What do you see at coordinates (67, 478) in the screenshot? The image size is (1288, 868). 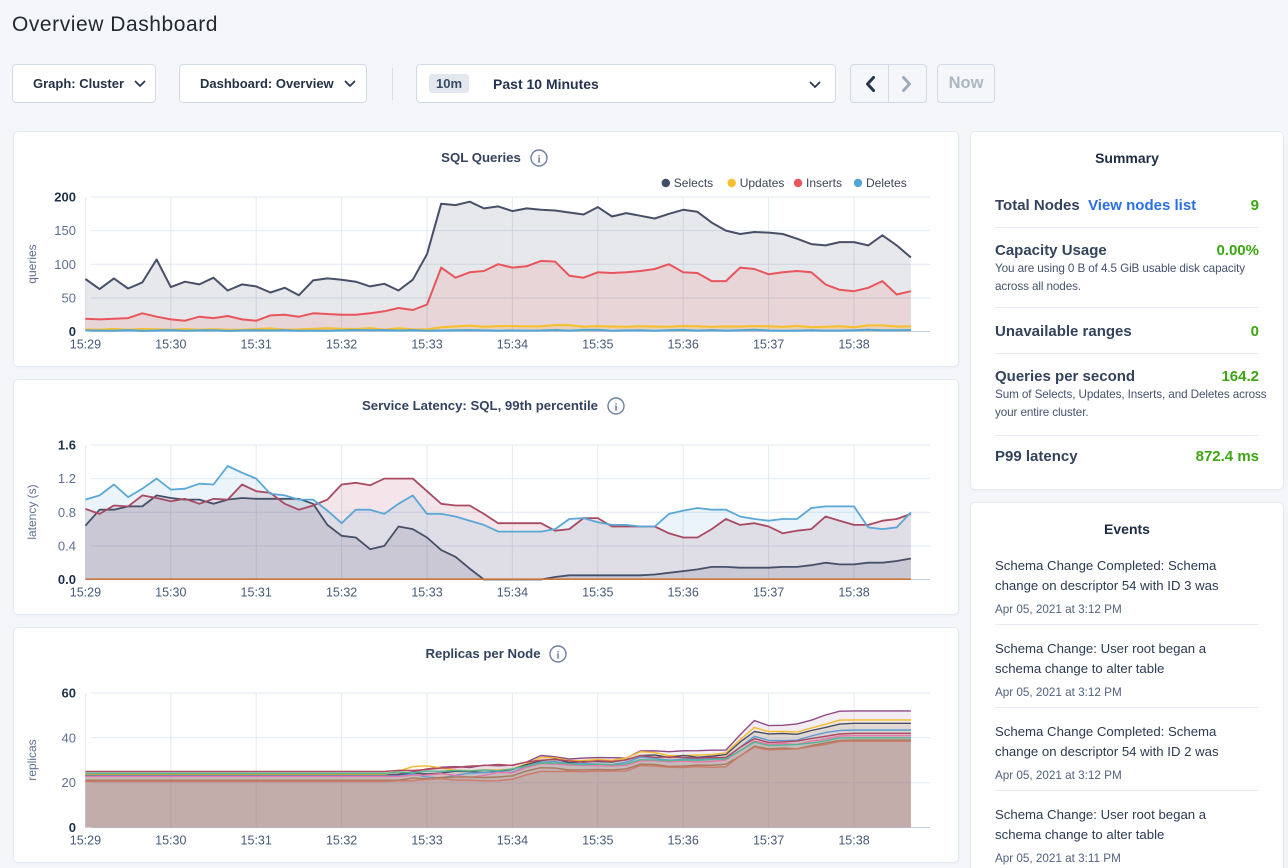 I see `svg-text: 1.2` at bounding box center [67, 478].